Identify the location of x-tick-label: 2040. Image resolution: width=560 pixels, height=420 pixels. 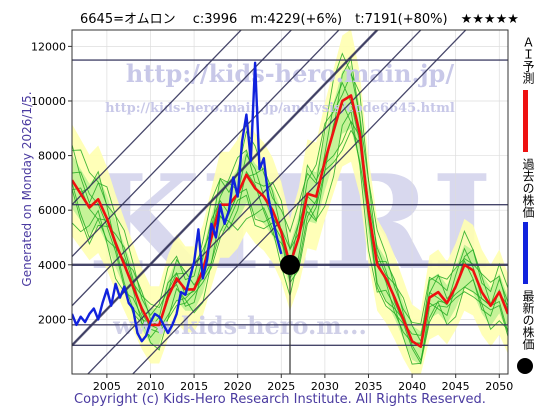
(412, 386).